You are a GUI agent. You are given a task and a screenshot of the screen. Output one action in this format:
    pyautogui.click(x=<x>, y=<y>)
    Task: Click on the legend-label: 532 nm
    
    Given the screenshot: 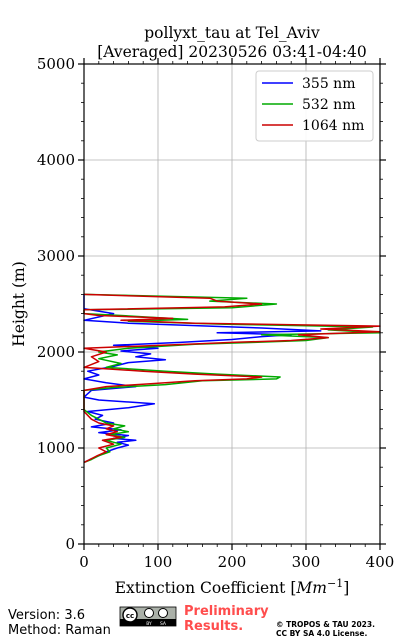 What is the action you would take?
    pyautogui.click(x=328, y=105)
    